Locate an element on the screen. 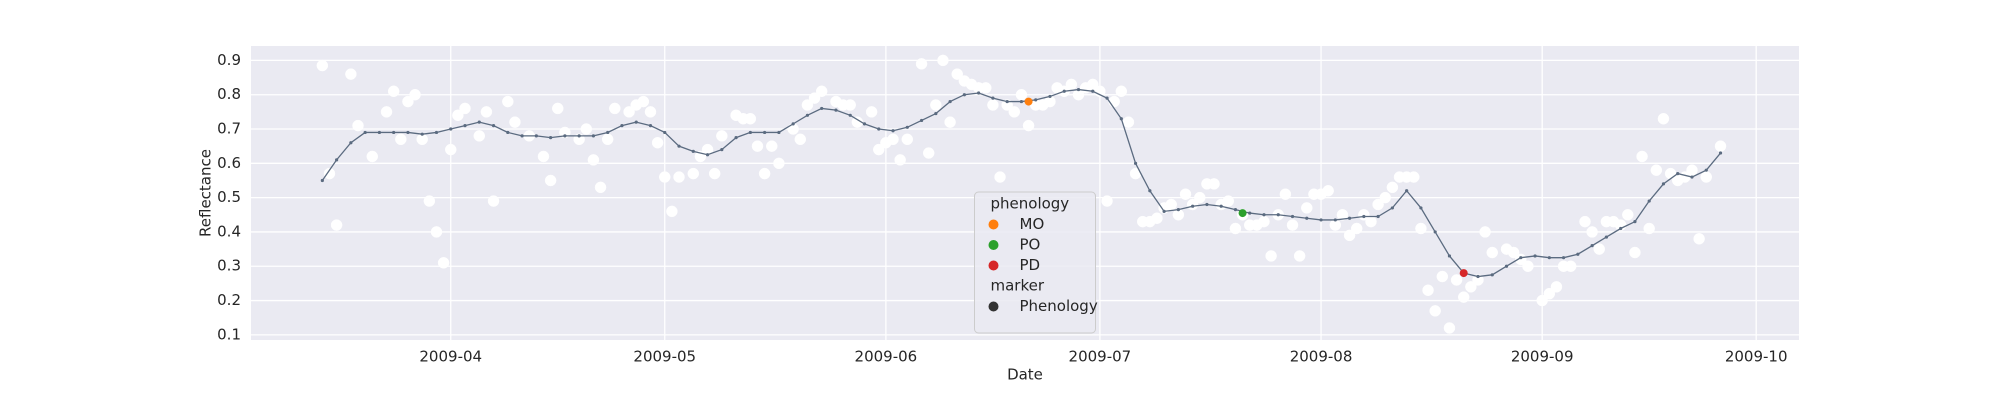 Image resolution: width=2000 pixels, height=400 pixels. x-tick-label: 2009-09 is located at coordinates (1542, 357).